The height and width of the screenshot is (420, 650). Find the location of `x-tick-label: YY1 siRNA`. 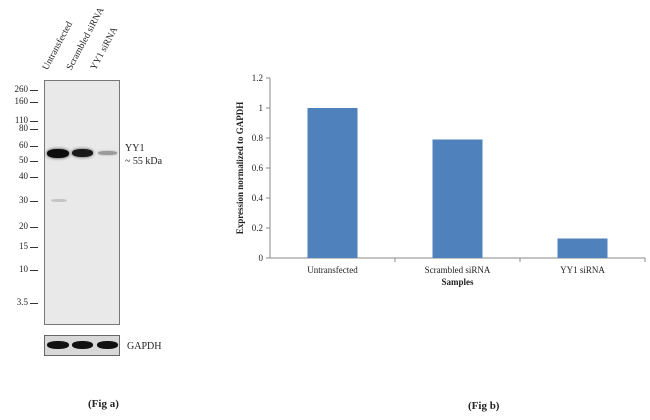

x-tick-label: YY1 siRNA is located at coordinates (582, 270).